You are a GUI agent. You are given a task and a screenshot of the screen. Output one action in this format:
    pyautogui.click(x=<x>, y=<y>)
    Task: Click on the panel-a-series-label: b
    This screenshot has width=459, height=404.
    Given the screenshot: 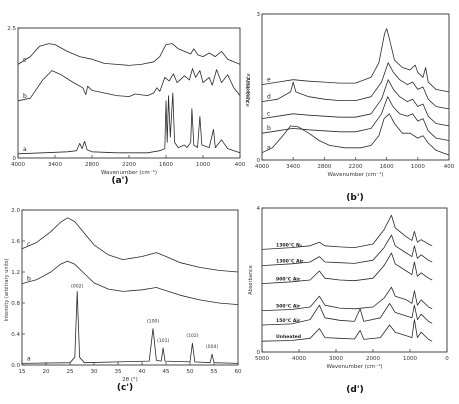 What is the action you would take?
    pyautogui.click(x=25, y=96)
    